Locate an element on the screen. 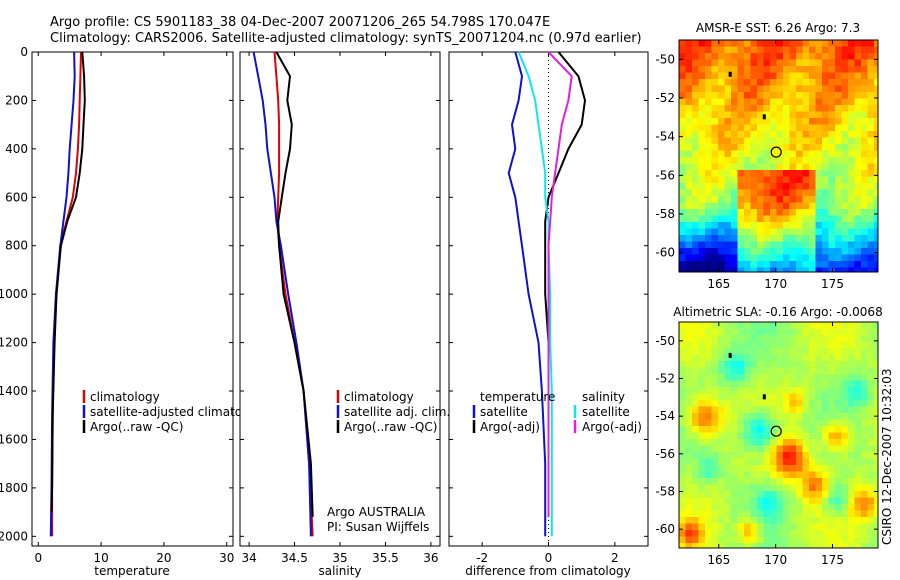 This screenshot has height=580, width=900. legend-label-temp-argo: Argo(-adj) is located at coordinates (510, 427).